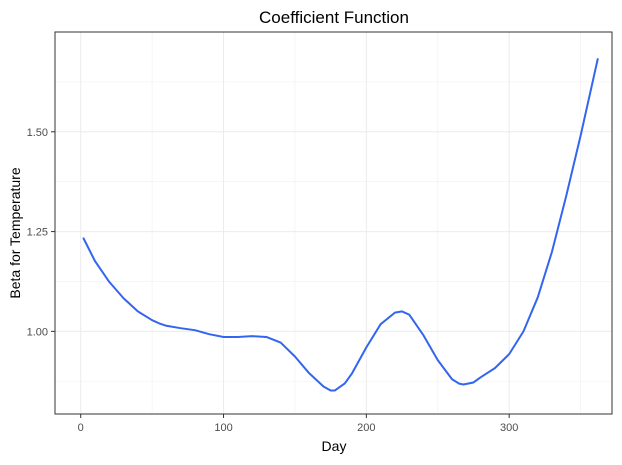 The height and width of the screenshot is (465, 622). What do you see at coordinates (37, 332) in the screenshot?
I see `y-tick-label: 1.00` at bounding box center [37, 332].